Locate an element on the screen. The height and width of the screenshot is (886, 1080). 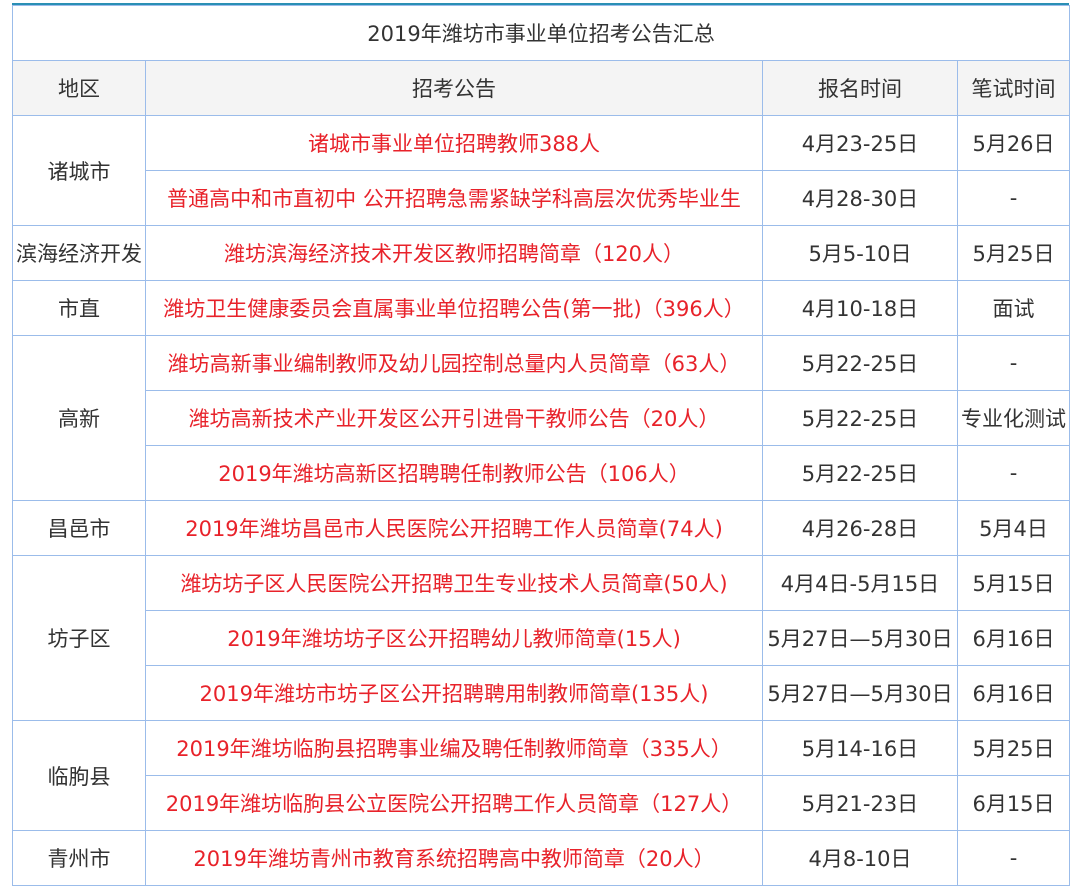
notice-cell: 潍坊滨海经济技术开发区教师招聘简章（120人） is located at coordinates (454, 253).